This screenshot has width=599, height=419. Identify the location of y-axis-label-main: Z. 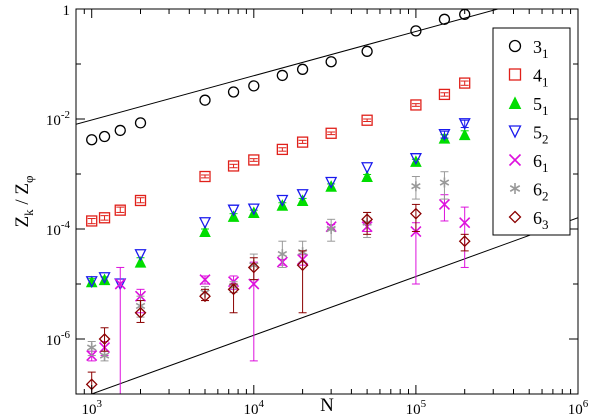
(22, 222).